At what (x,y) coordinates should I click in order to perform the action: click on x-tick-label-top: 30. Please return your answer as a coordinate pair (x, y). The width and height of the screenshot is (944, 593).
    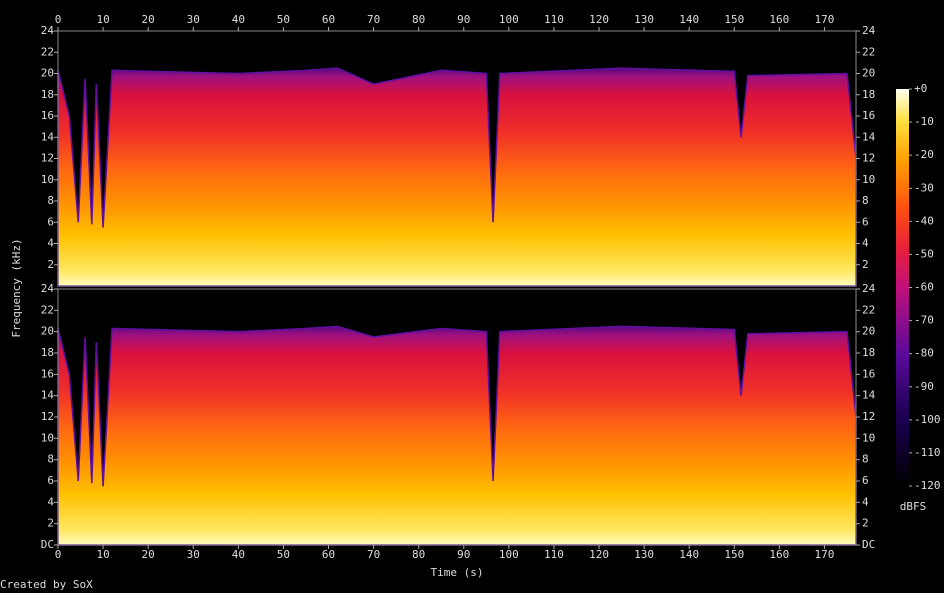
    Looking at the image, I should click on (193, 19).